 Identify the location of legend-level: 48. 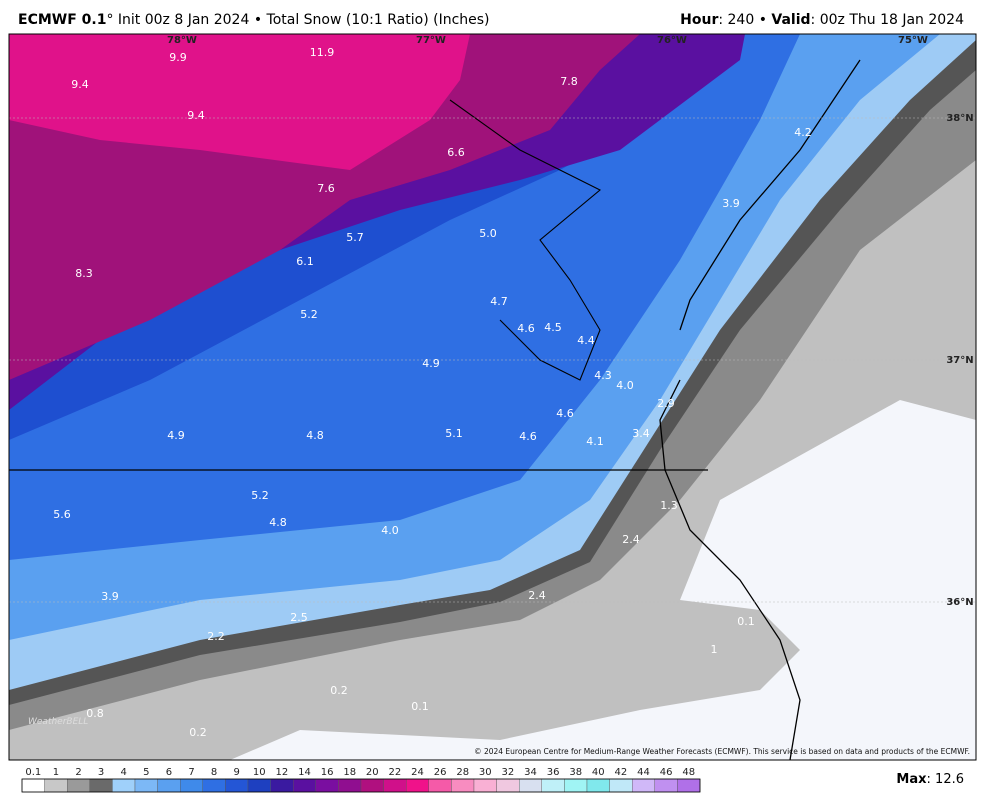
(688, 772).